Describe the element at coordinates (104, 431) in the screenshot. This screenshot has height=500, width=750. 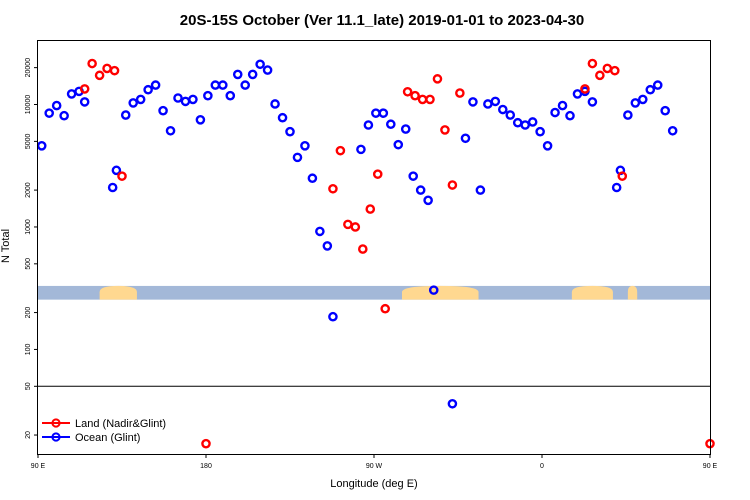
I see `legend: Land (Nadir&Glint) Ocean (Glint)` at that location.